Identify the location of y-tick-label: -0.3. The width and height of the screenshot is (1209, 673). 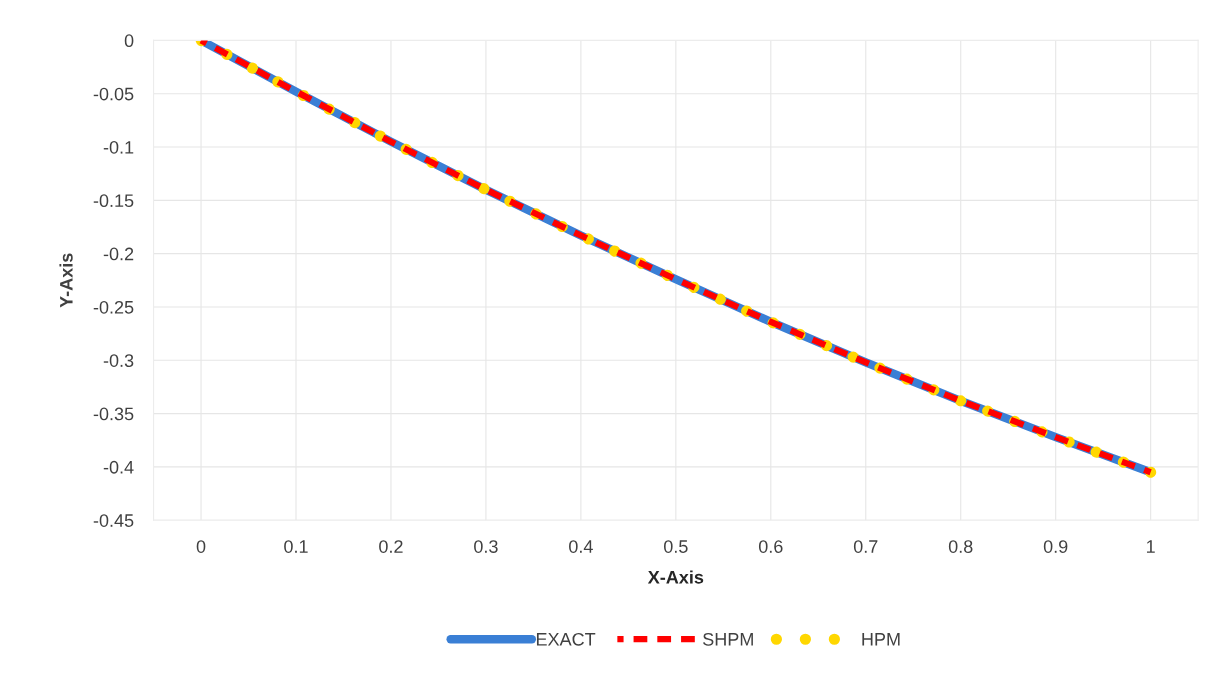
(118, 360).